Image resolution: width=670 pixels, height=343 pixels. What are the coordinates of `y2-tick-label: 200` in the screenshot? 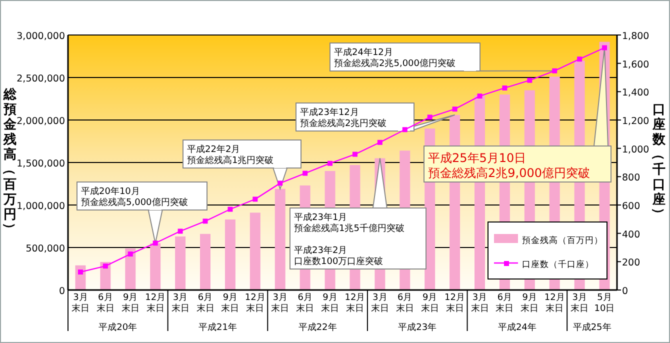 It's located at (631, 263).